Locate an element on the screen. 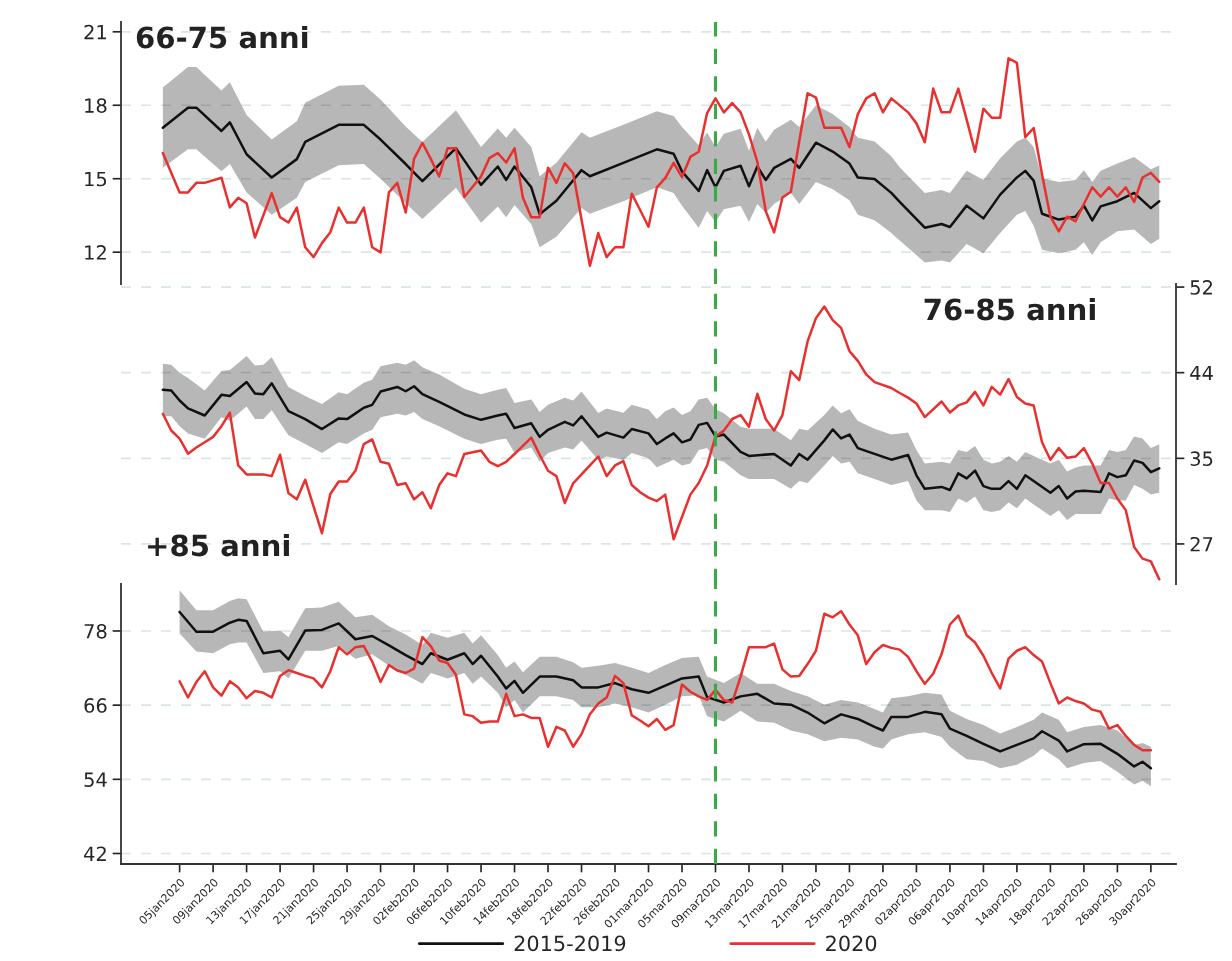 This screenshot has width=1232, height=961. legend-label: 2020 is located at coordinates (851, 943).